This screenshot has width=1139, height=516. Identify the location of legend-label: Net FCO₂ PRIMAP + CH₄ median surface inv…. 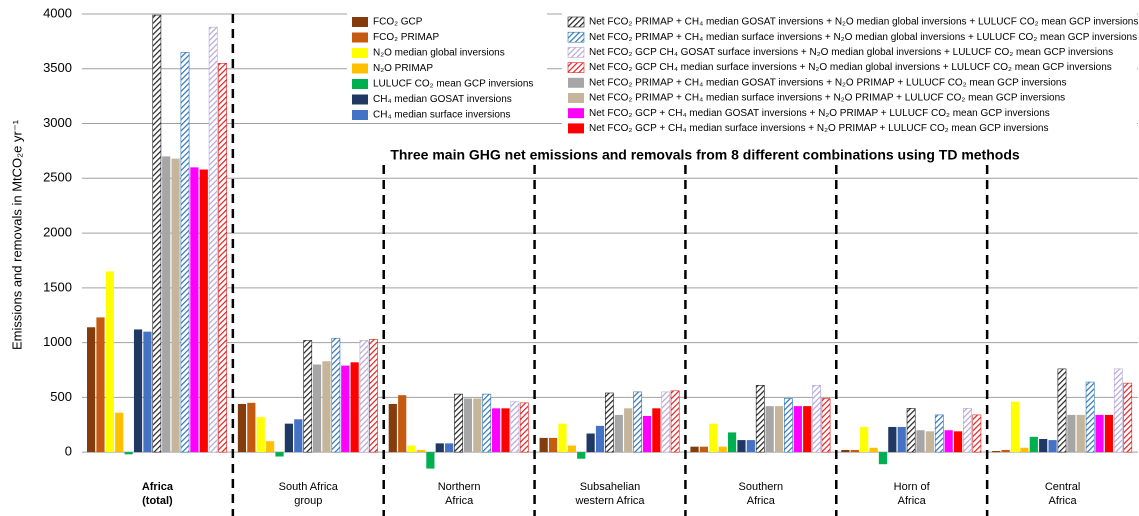
(863, 37).